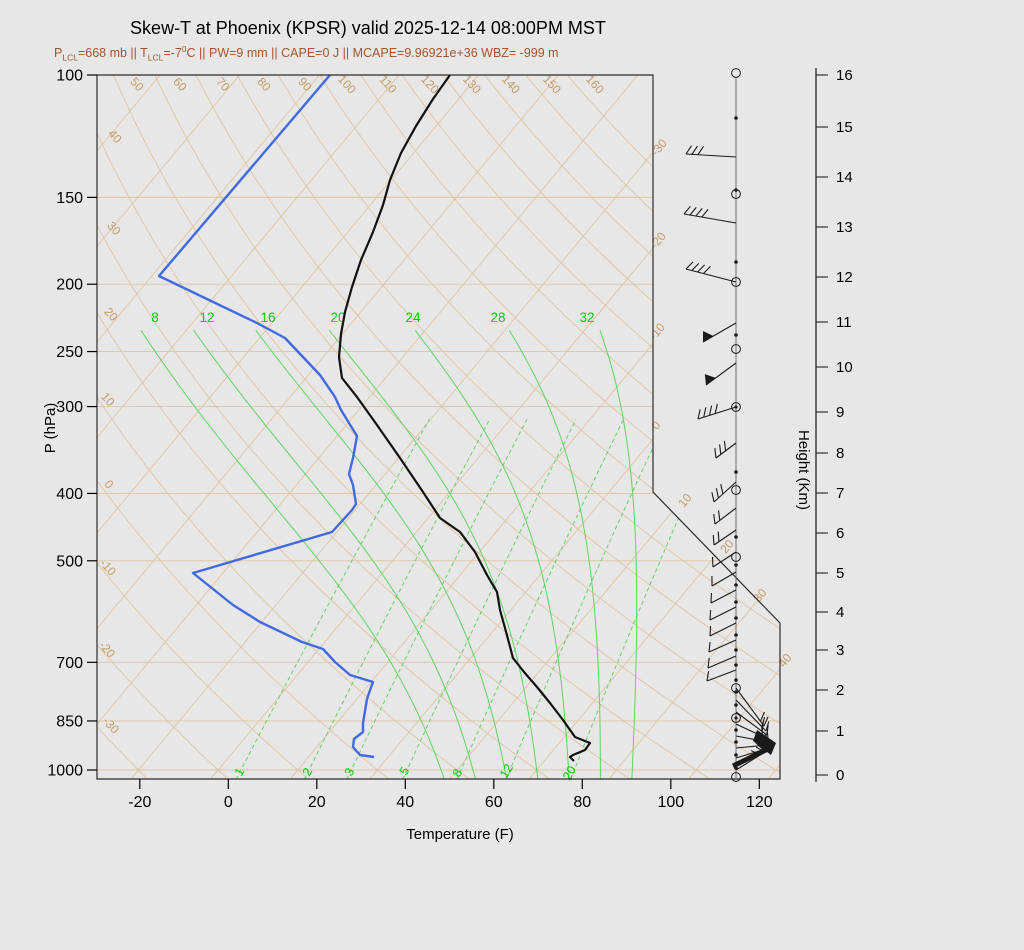  I want to click on pressure-tick-label: 250, so click(69, 352).